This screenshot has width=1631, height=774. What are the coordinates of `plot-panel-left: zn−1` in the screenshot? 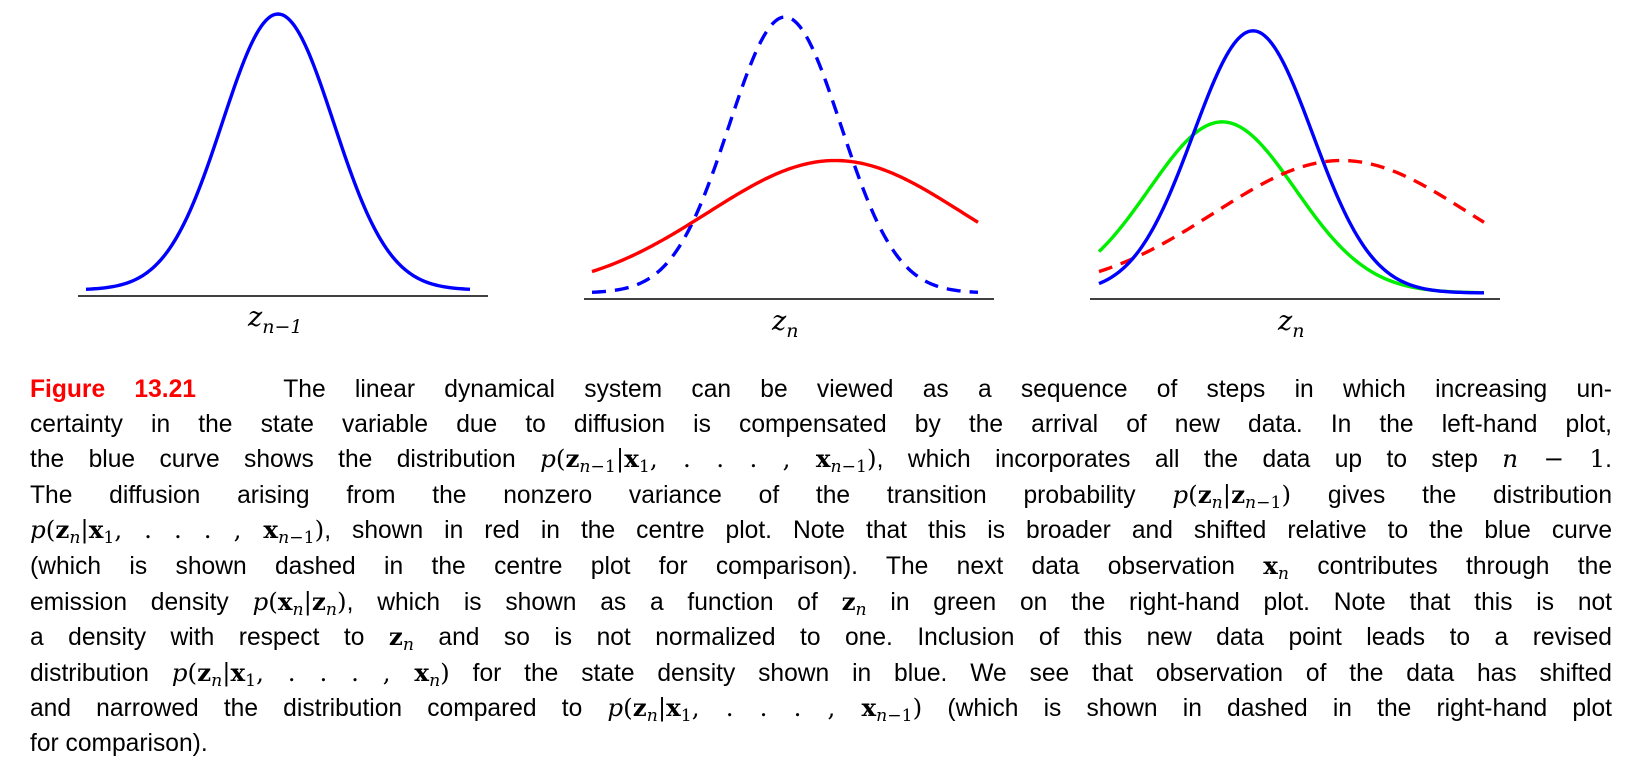 It's located at (283, 175).